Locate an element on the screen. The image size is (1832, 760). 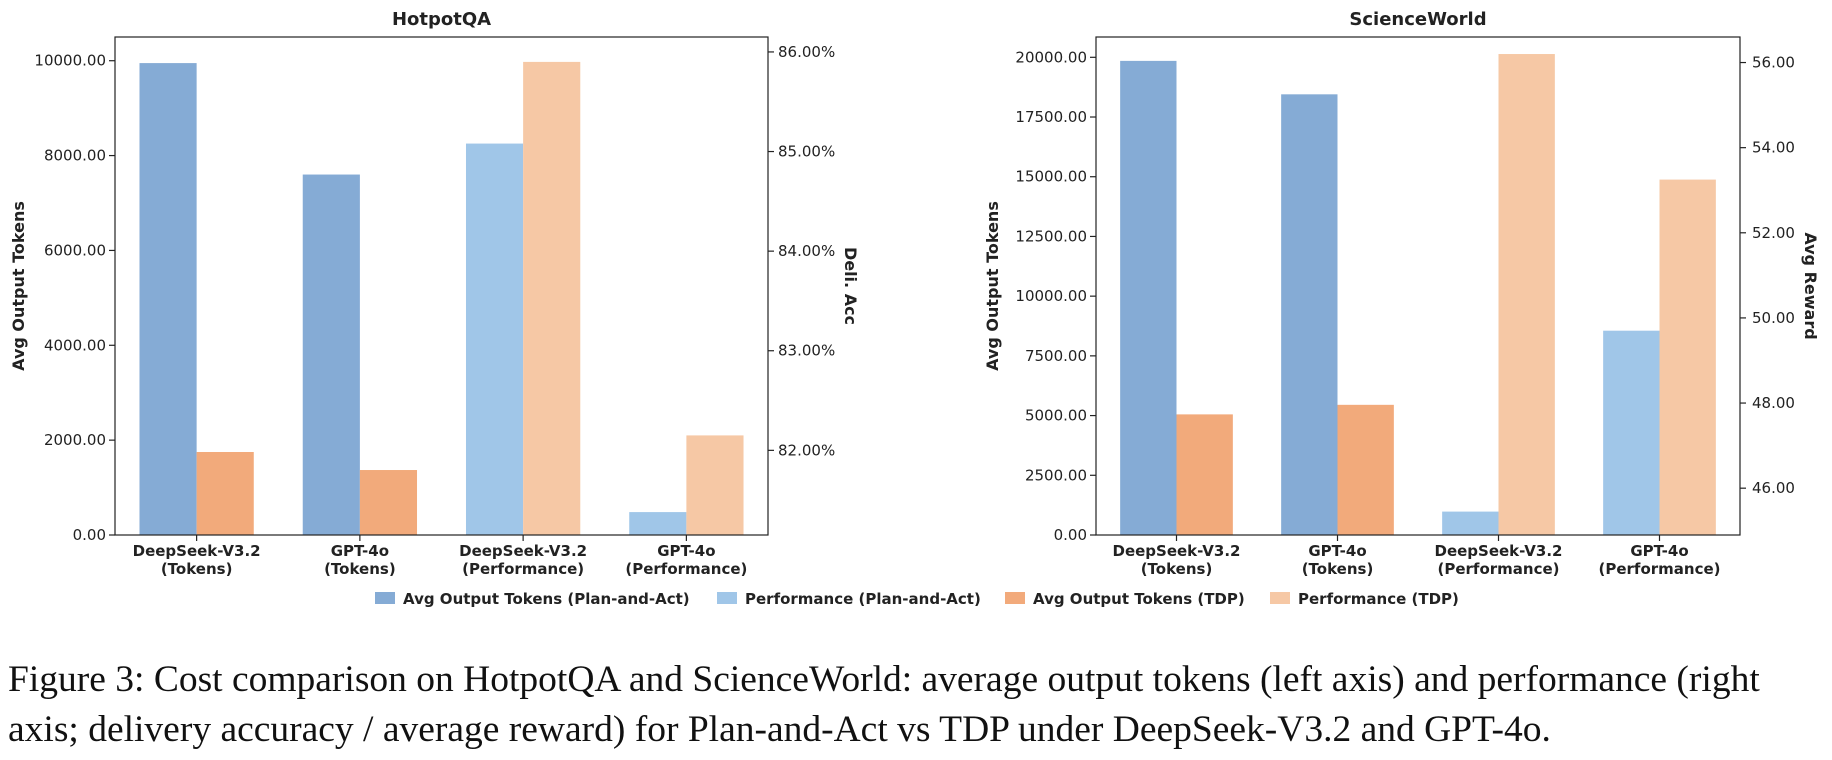
y-tick-label: 20000.00 is located at coordinates (1051, 57).